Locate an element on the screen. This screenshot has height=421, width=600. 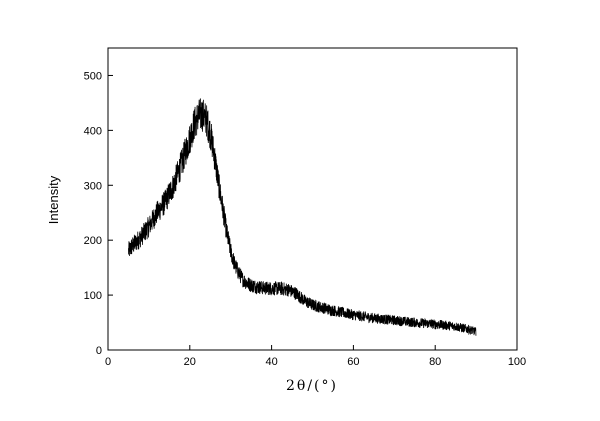
x-axis: 0 20 40 60 80 100 is located at coordinates (315, 356).